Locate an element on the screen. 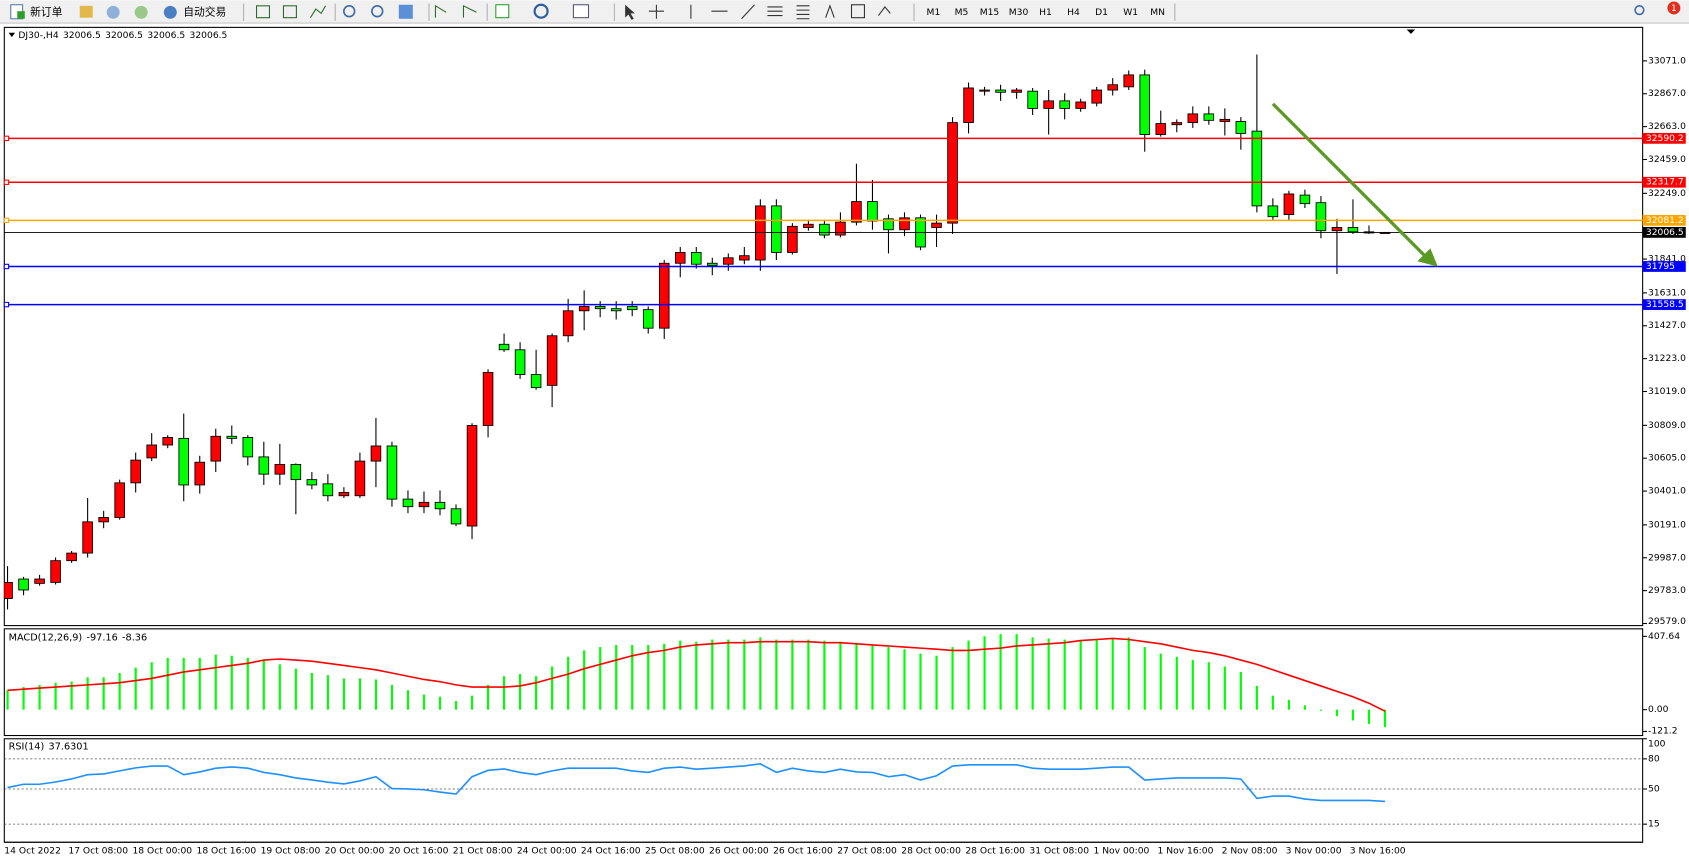 This screenshot has width=1689, height=861. new-order-button: 新订单 is located at coordinates (36, 12).